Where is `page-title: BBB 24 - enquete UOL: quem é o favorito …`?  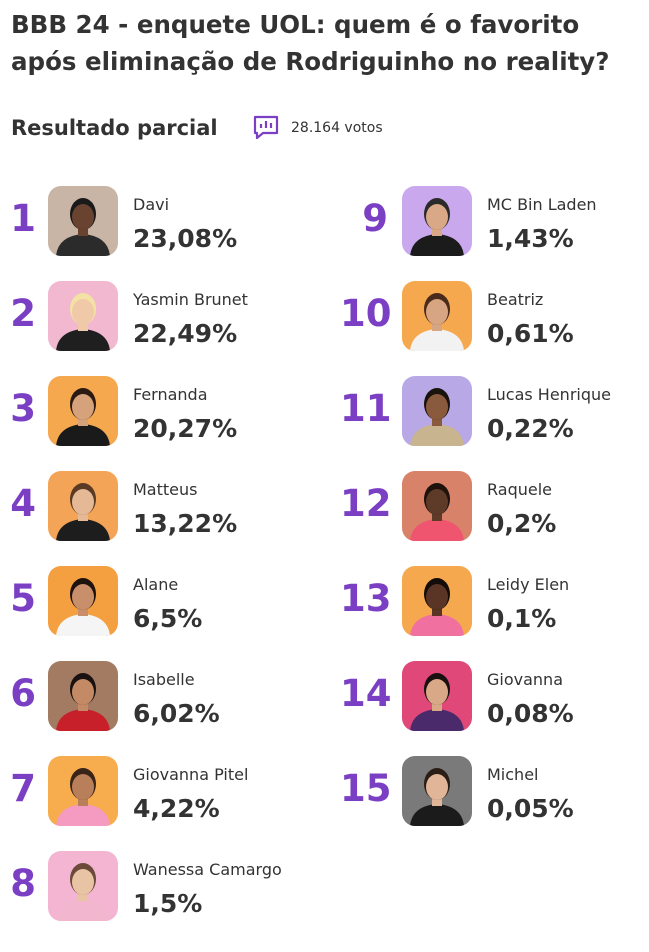 page-title: BBB 24 - enquete UOL: quem é o favorito … is located at coordinates (310, 43).